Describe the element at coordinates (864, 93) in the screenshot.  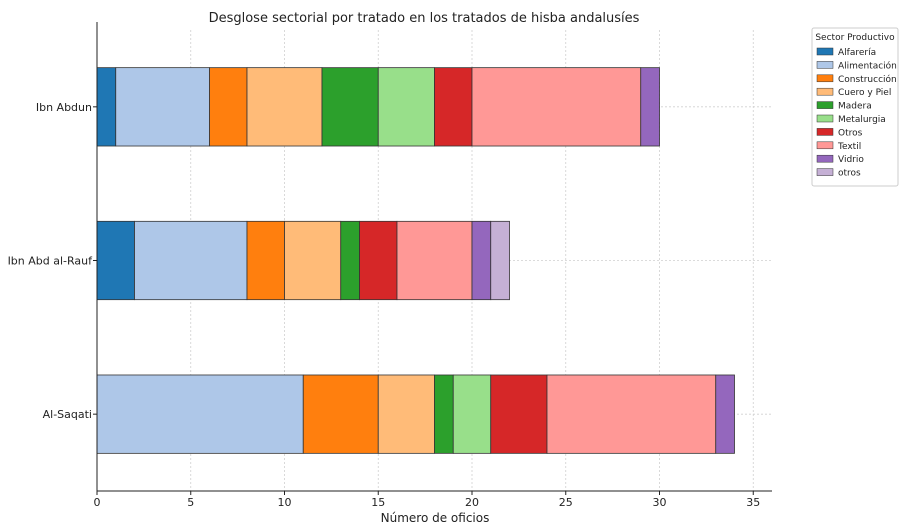
I see `legend-entry: Cuero y Piel` at that location.